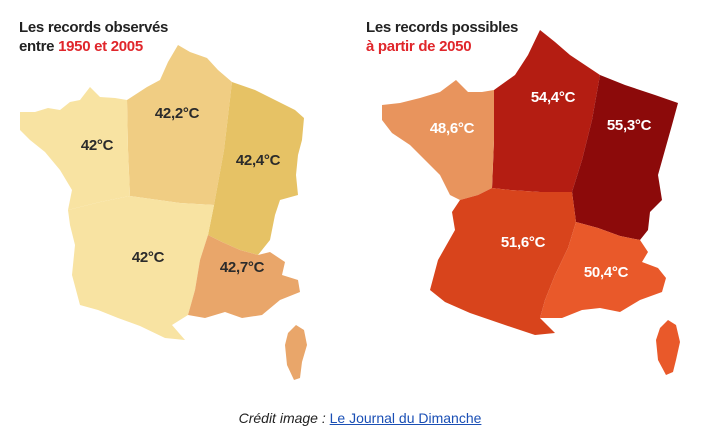 The height and width of the screenshot is (443, 720). I want to click on map-title-projected: Les records possibles à partir de 2050, so click(442, 37).